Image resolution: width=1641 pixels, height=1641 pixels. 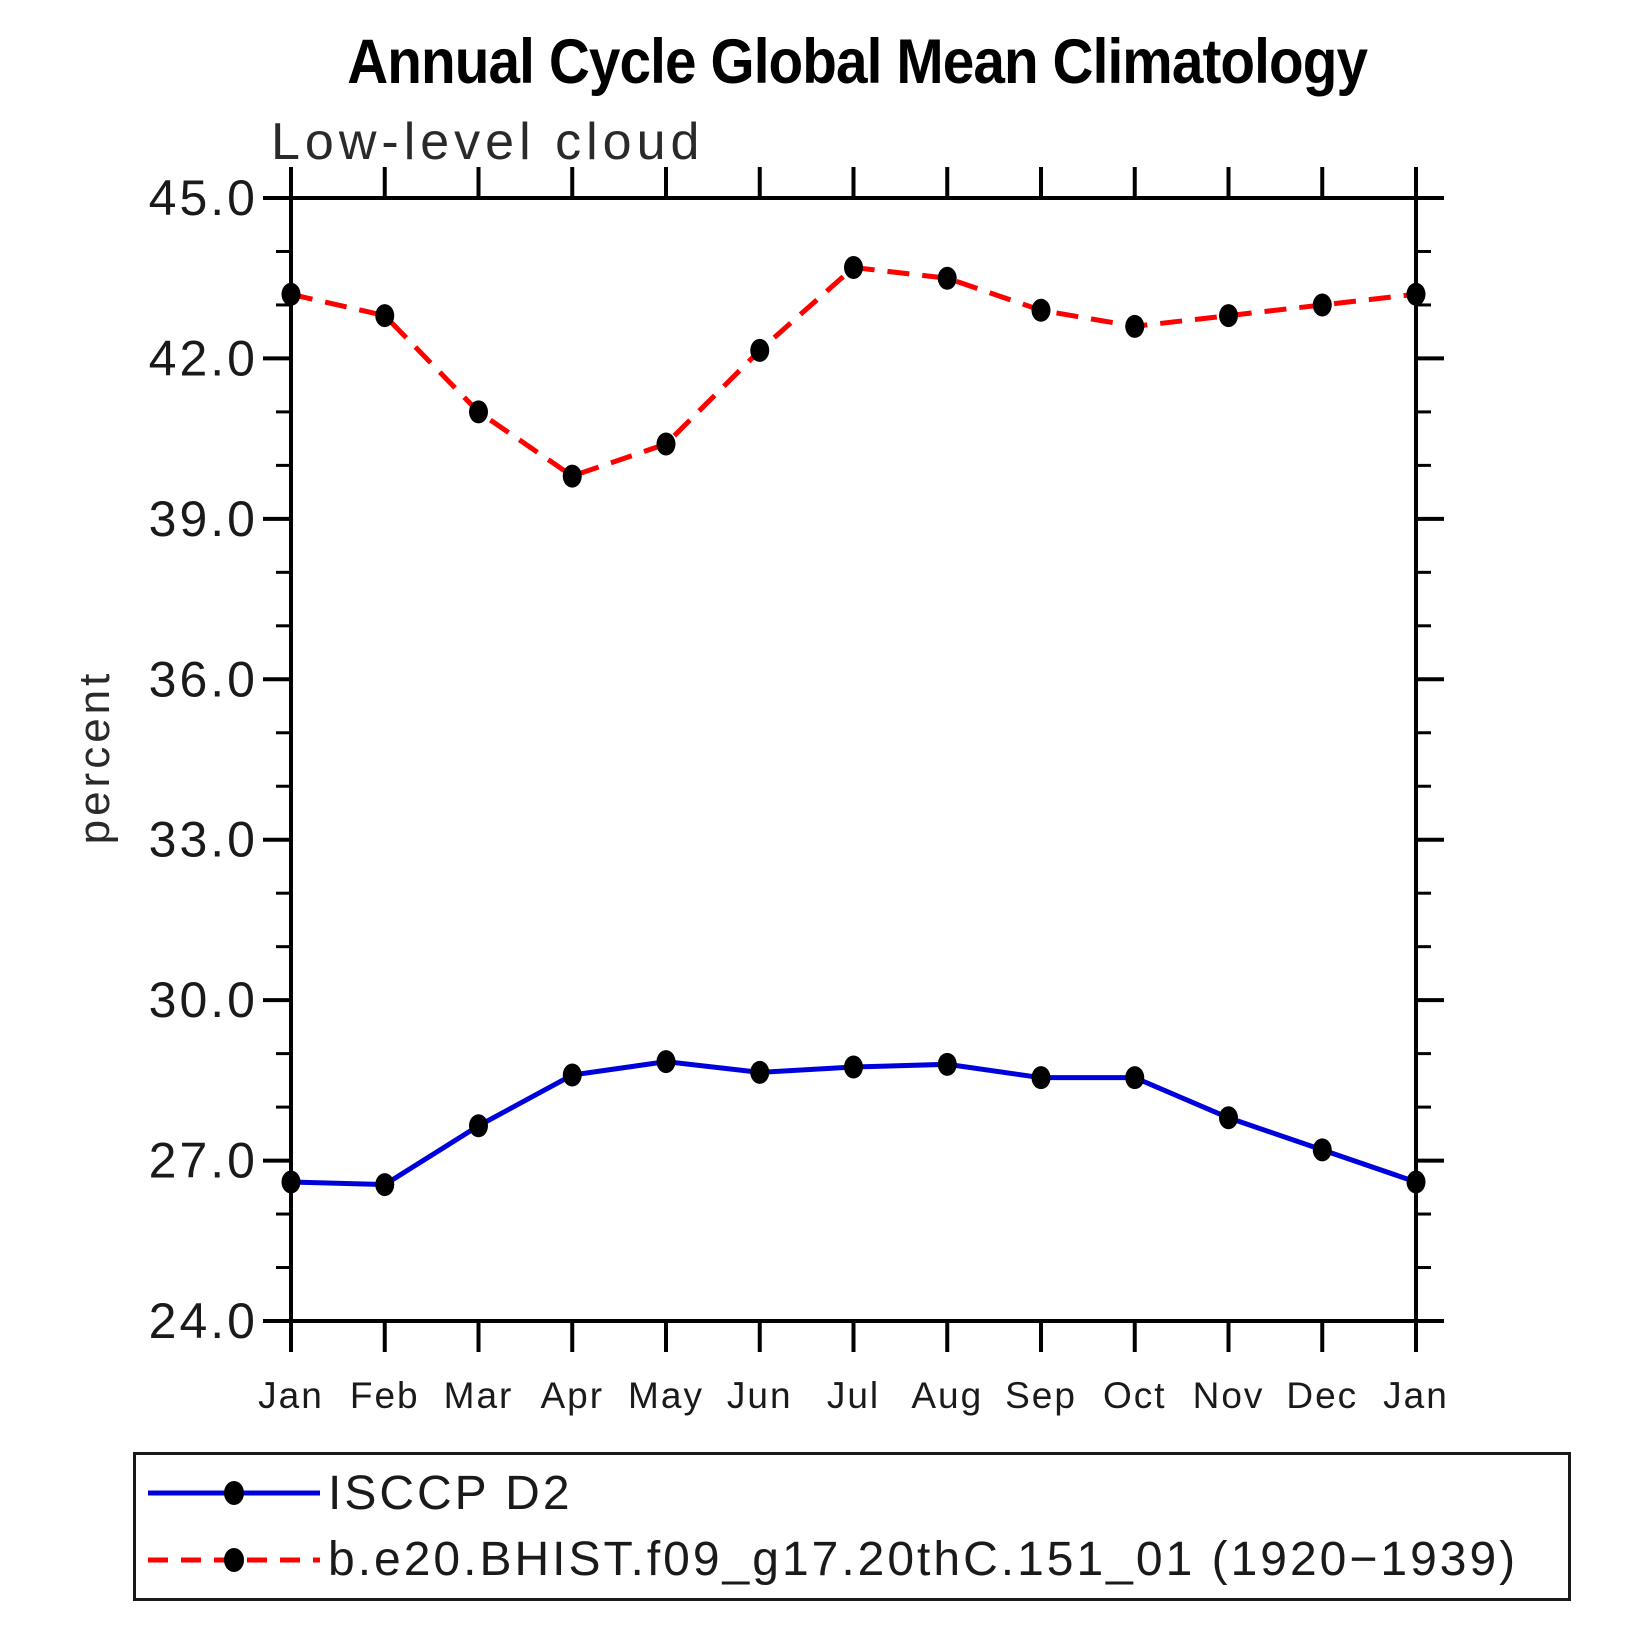 What do you see at coordinates (203, 358) in the screenshot?
I see `y-tick-label: 42.0` at bounding box center [203, 358].